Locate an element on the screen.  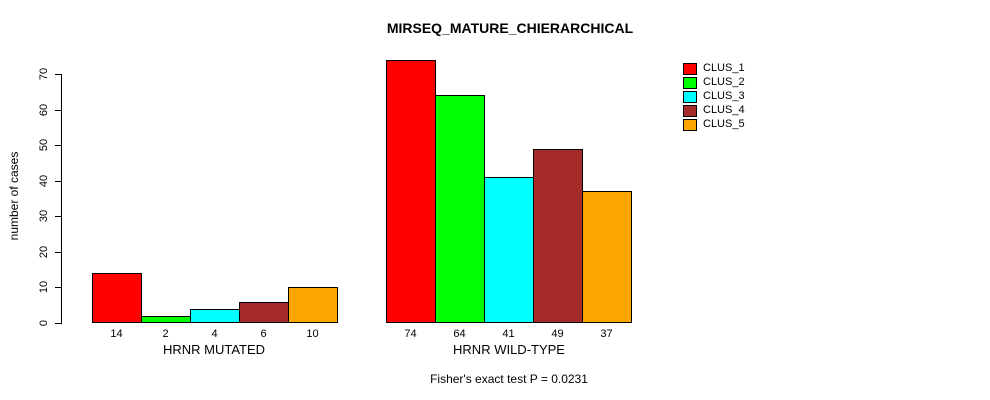
bar-value-label: 6 is located at coordinates (263, 334).